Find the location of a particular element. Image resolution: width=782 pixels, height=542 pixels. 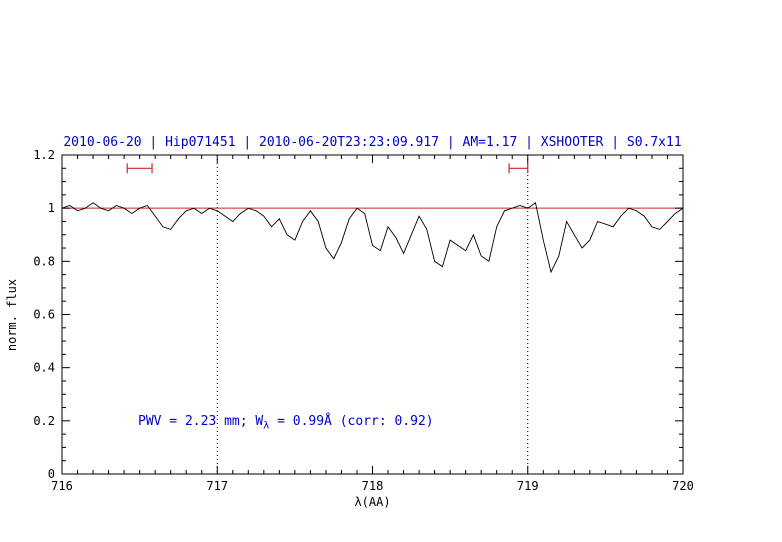

y-tick-label: 0.2 is located at coordinates (44, 421).